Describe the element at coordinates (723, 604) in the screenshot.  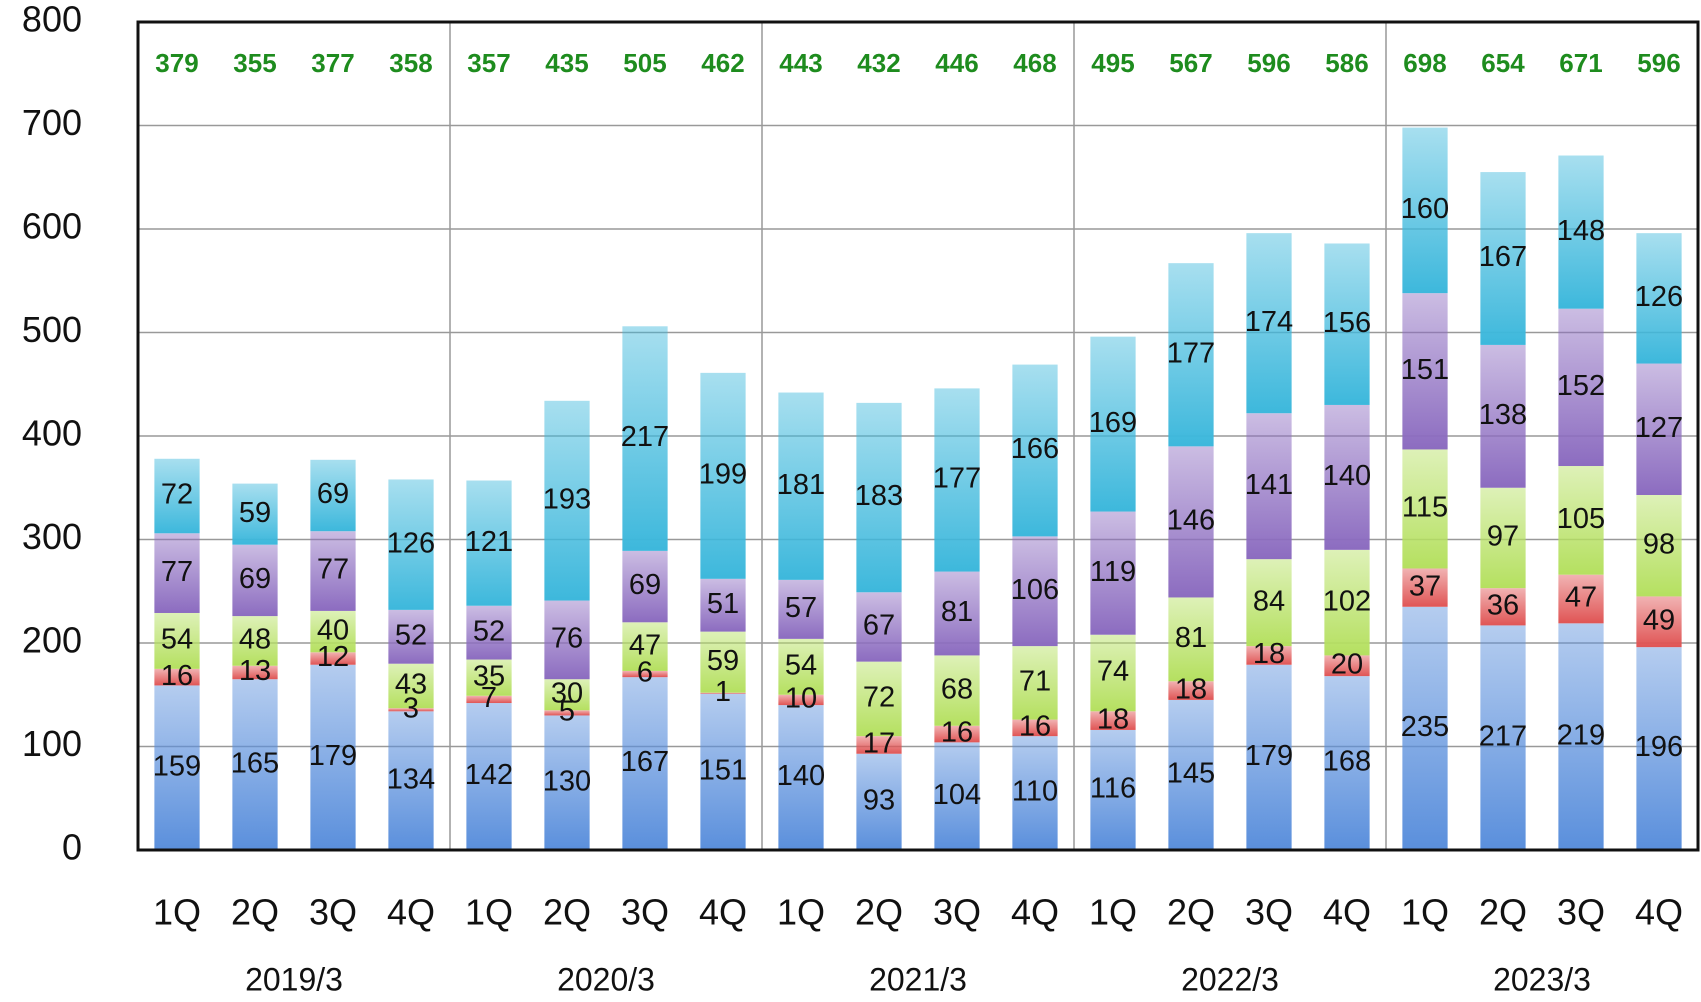
I see `data-label: 51` at that location.